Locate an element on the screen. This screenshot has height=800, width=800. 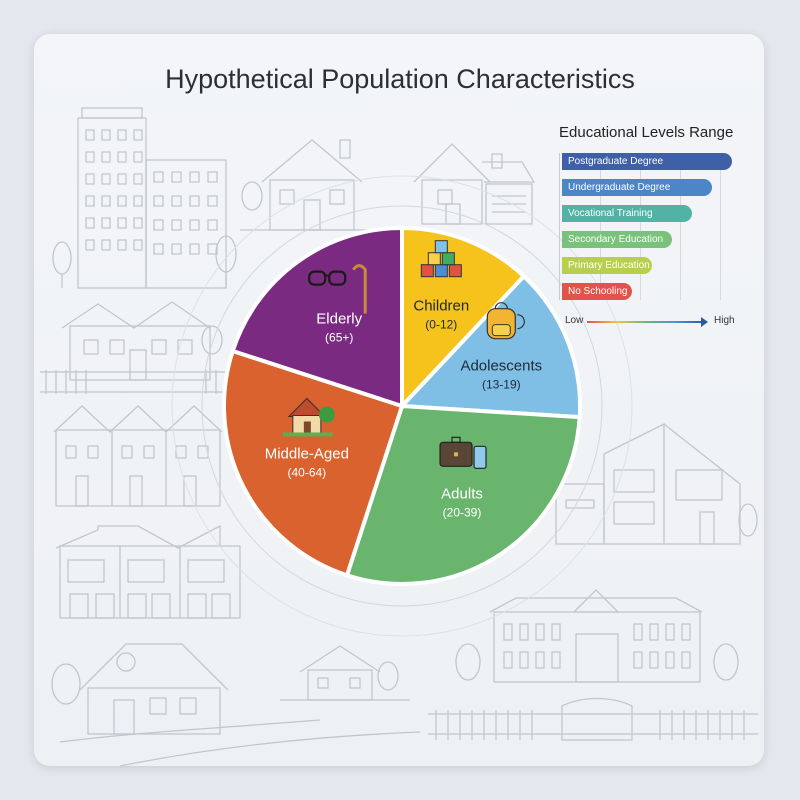
slice-label: Elderly is located at coordinates (339, 319).